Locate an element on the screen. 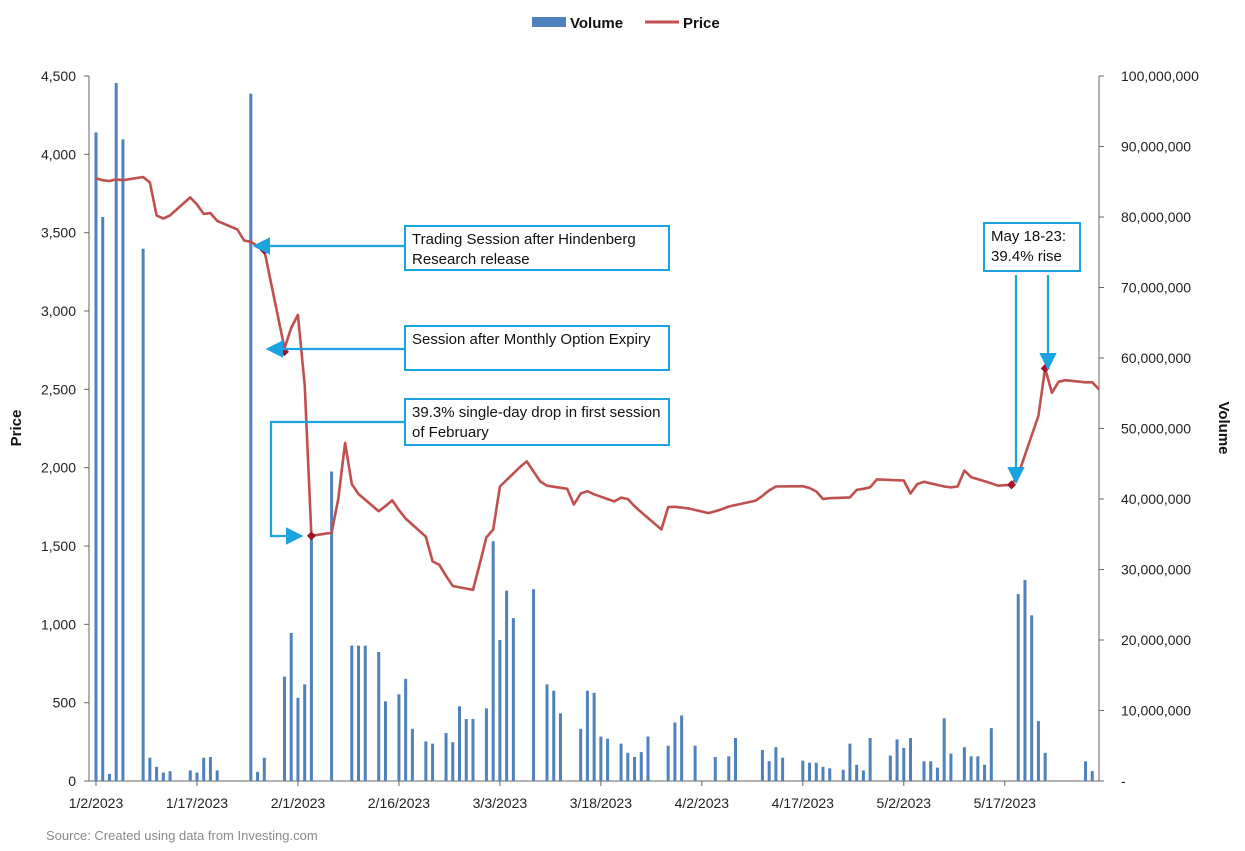 The width and height of the screenshot is (1245, 851). x-axis-tick-label: 5/17/2023 is located at coordinates (1005, 803).